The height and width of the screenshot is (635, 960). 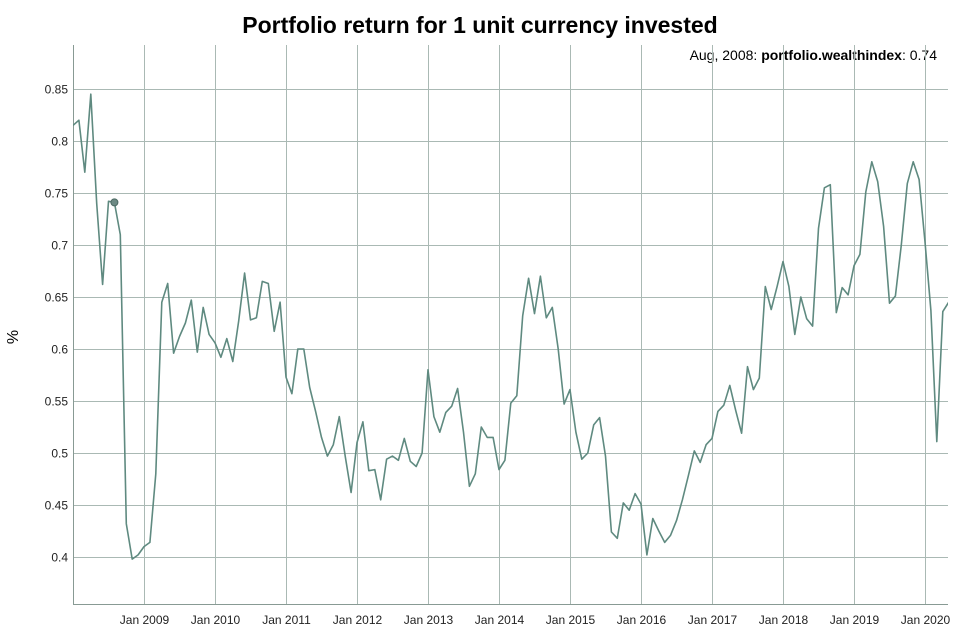 I want to click on y-tick-labels: 0.4 0.45 0.5 0.55 0.6 0.65 0.7 0.75 0.8 0.85, so click(x=57, y=324).